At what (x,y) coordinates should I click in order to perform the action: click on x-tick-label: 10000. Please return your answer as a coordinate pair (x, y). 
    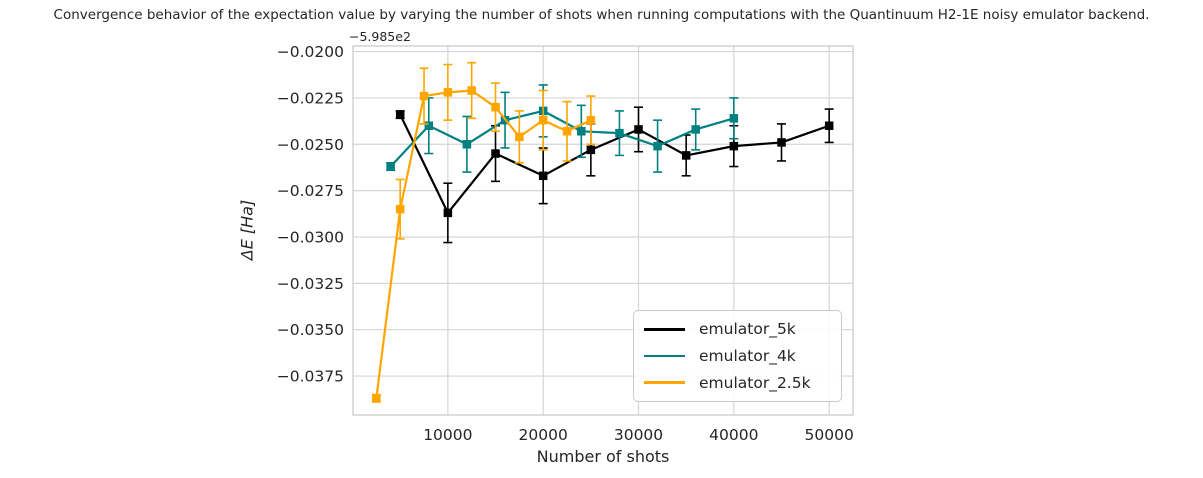
    Looking at the image, I should click on (447, 435).